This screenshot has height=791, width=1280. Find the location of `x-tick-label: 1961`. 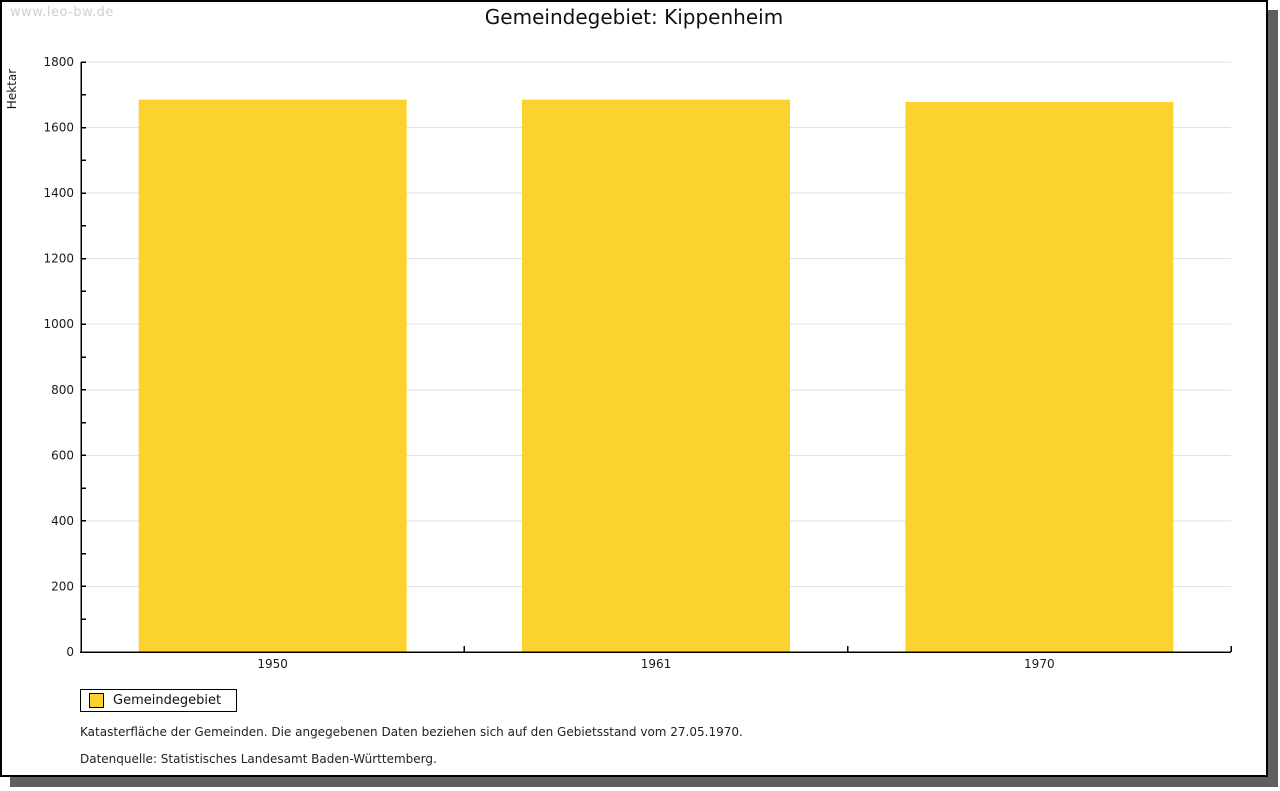

x-tick-label: 1961 is located at coordinates (656, 664).